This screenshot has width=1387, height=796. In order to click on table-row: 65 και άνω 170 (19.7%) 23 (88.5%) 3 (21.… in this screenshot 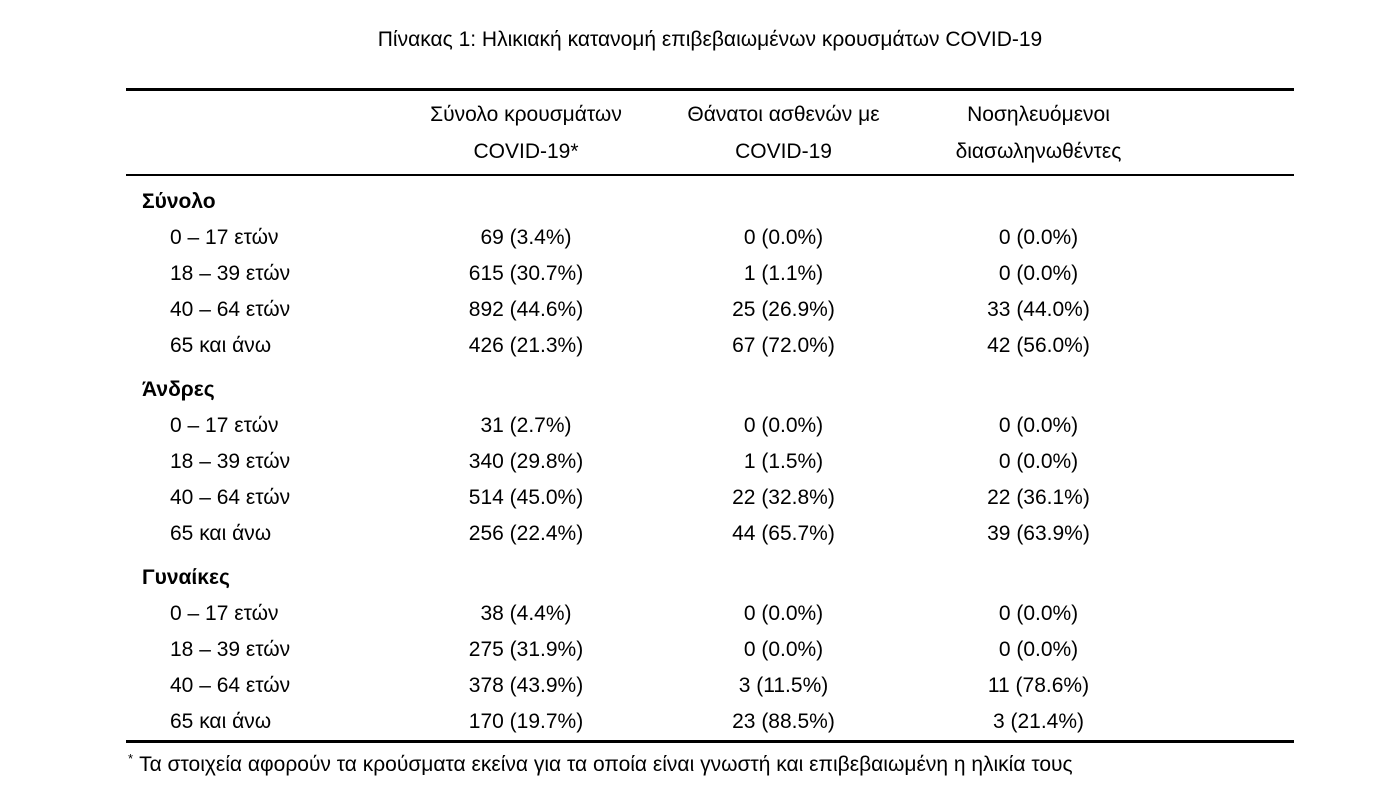, I will do `click(710, 723)`.